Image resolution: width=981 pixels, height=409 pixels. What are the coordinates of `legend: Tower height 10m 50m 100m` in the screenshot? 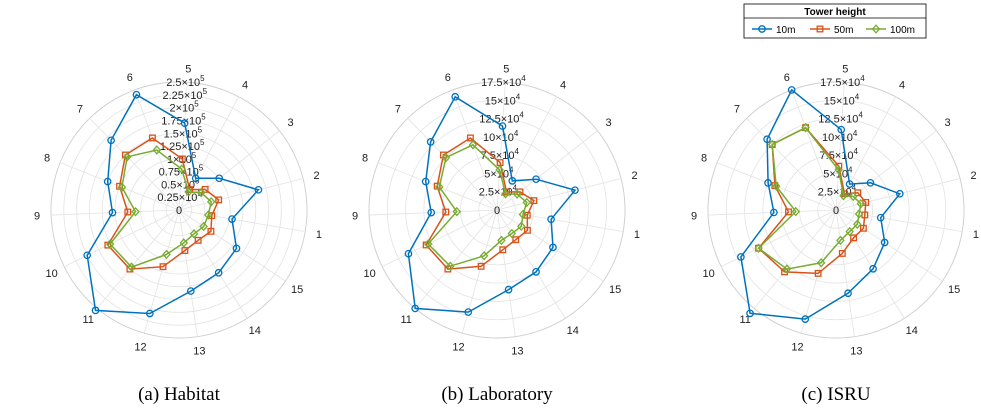 It's located at (835, 21).